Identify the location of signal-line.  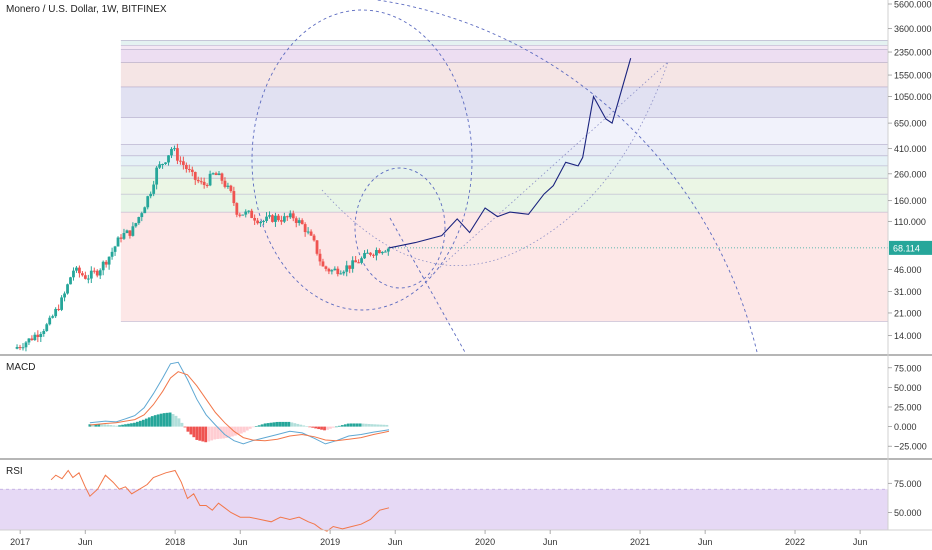
(239, 406).